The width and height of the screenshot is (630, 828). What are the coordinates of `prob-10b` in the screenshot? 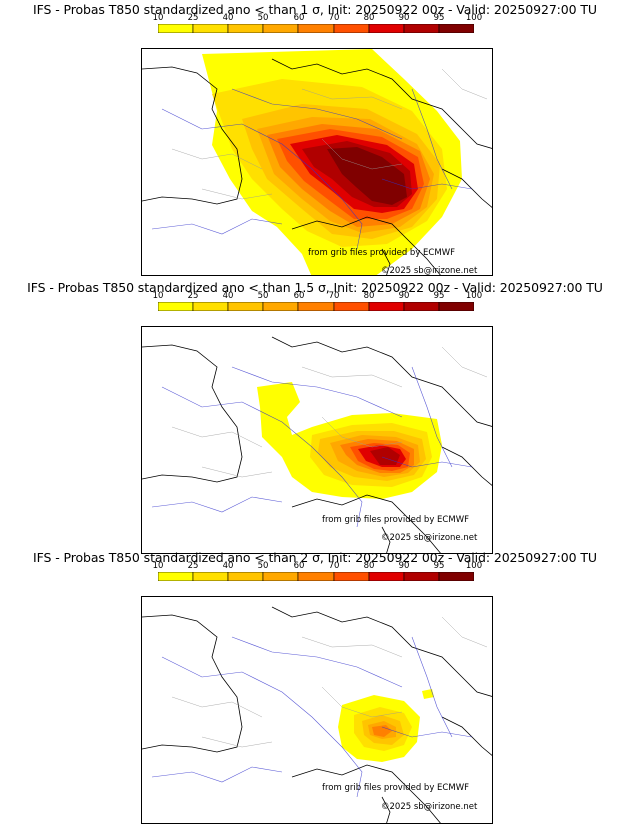 It's located at (428, 694).